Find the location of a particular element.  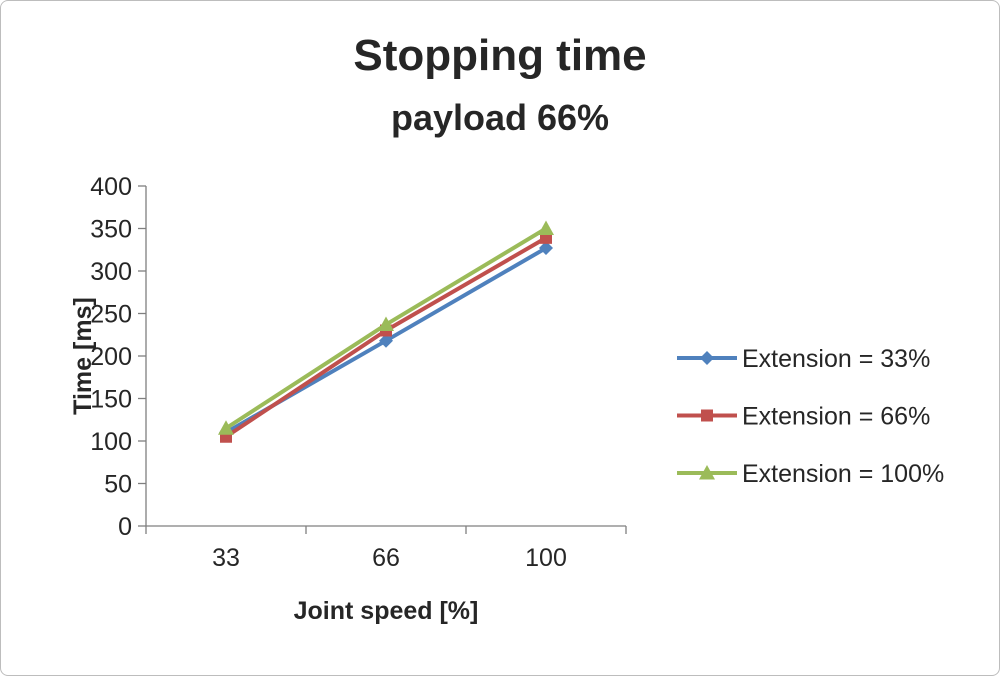

x-axis-title: Joint speed [%] is located at coordinates (386, 611).